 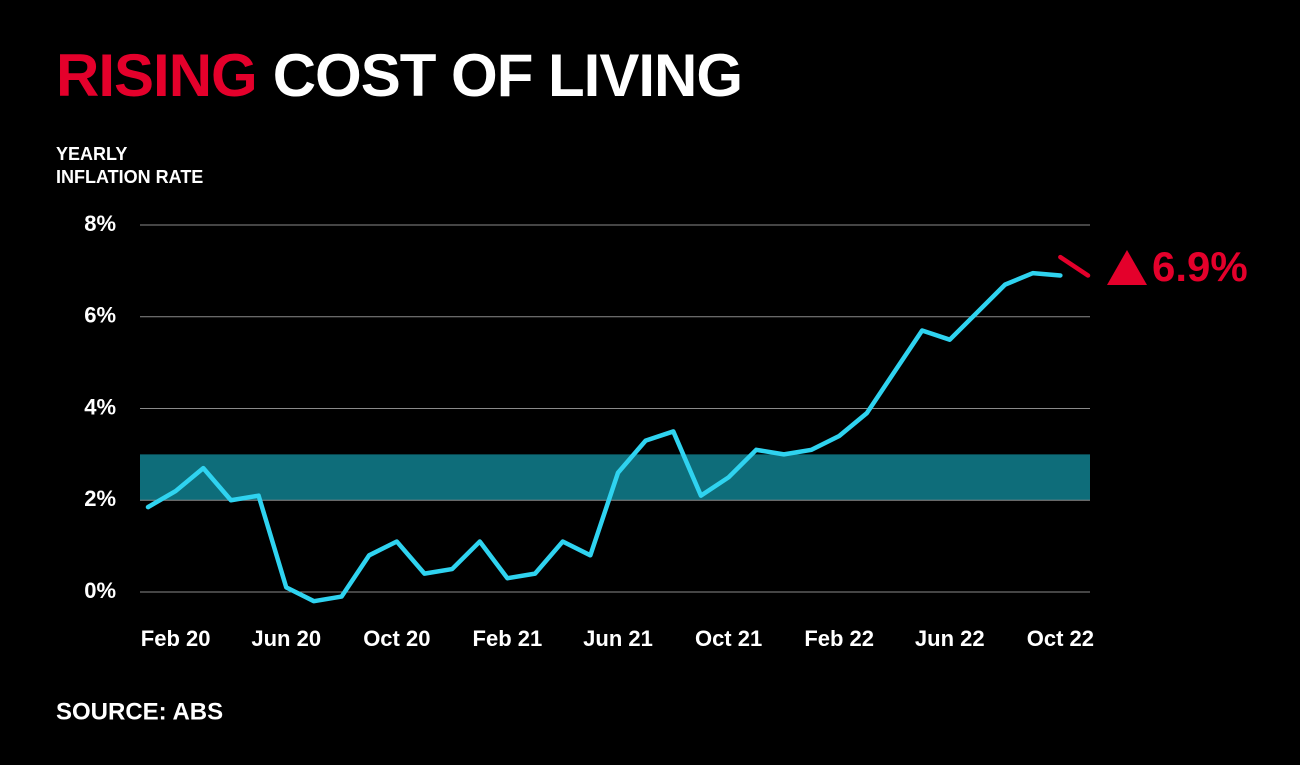 I want to click on up-arrow, so click(x=1127, y=267).